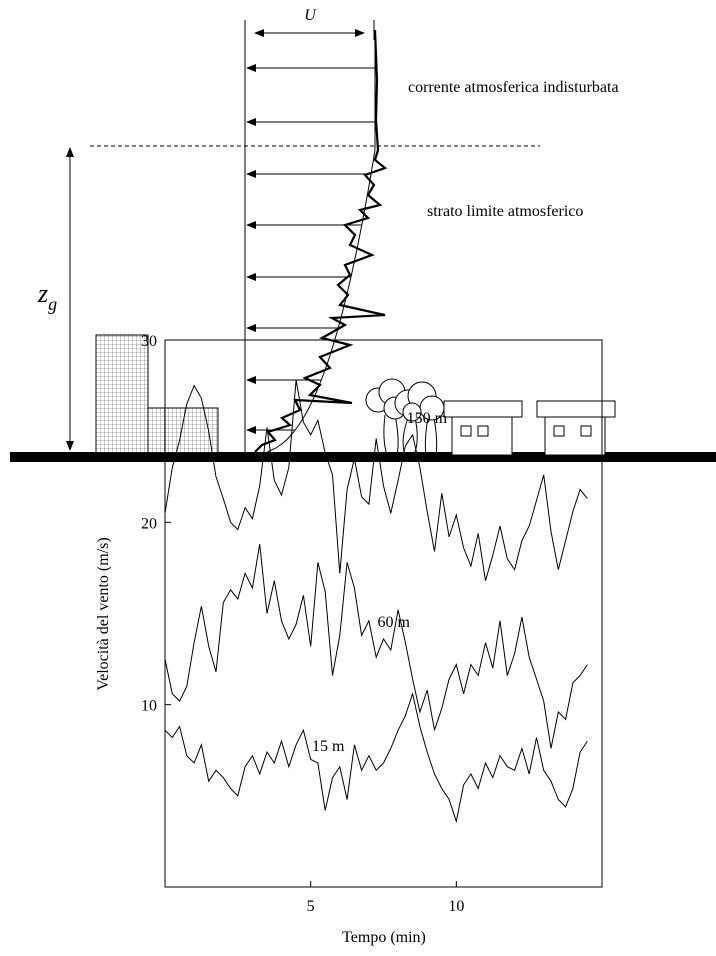  What do you see at coordinates (310, 15) in the screenshot?
I see `velocity-symbol: U` at bounding box center [310, 15].